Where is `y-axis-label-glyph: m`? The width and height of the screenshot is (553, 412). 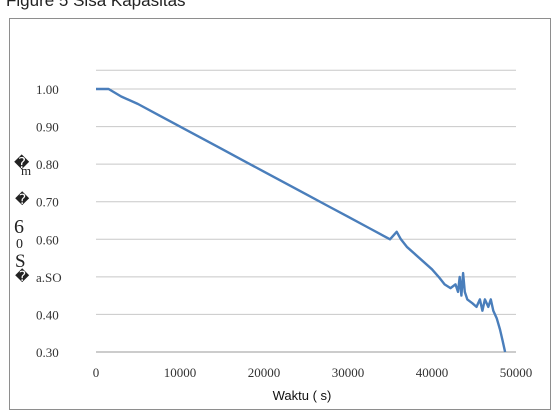 y-axis-label-glyph: m is located at coordinates (26, 170).